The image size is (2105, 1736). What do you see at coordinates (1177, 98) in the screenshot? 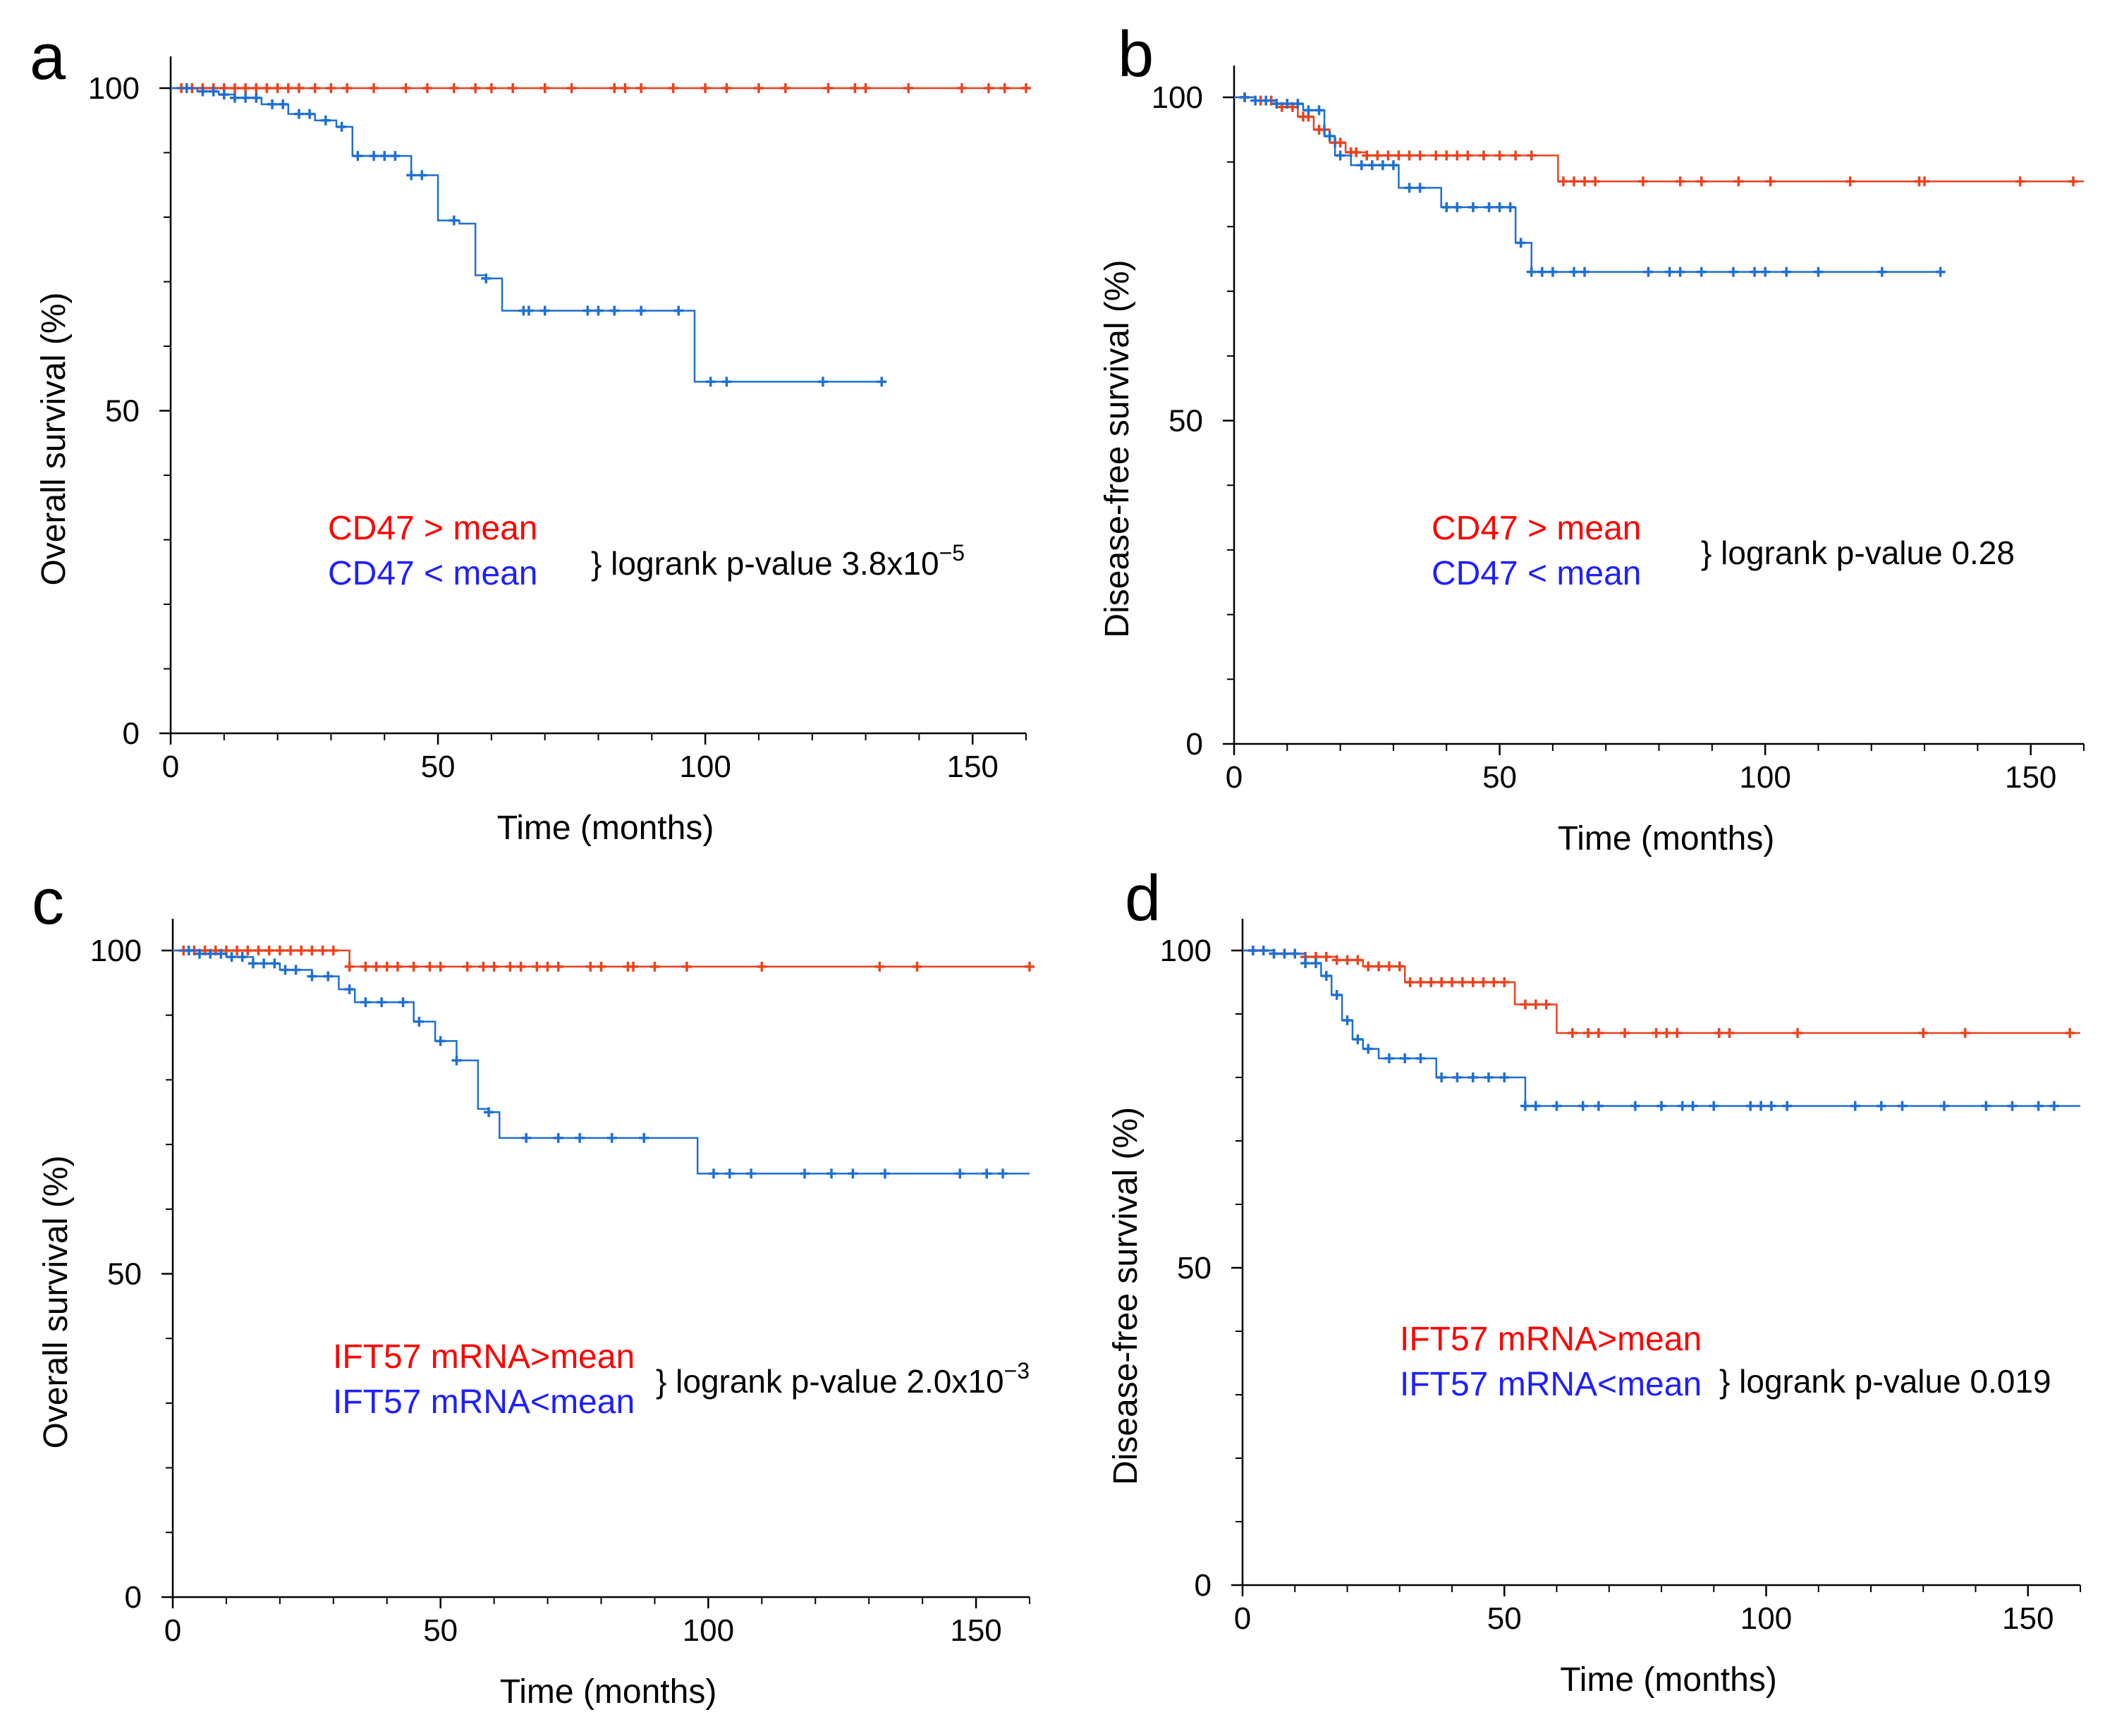
I see `y-tick-label: 100` at bounding box center [1177, 98].